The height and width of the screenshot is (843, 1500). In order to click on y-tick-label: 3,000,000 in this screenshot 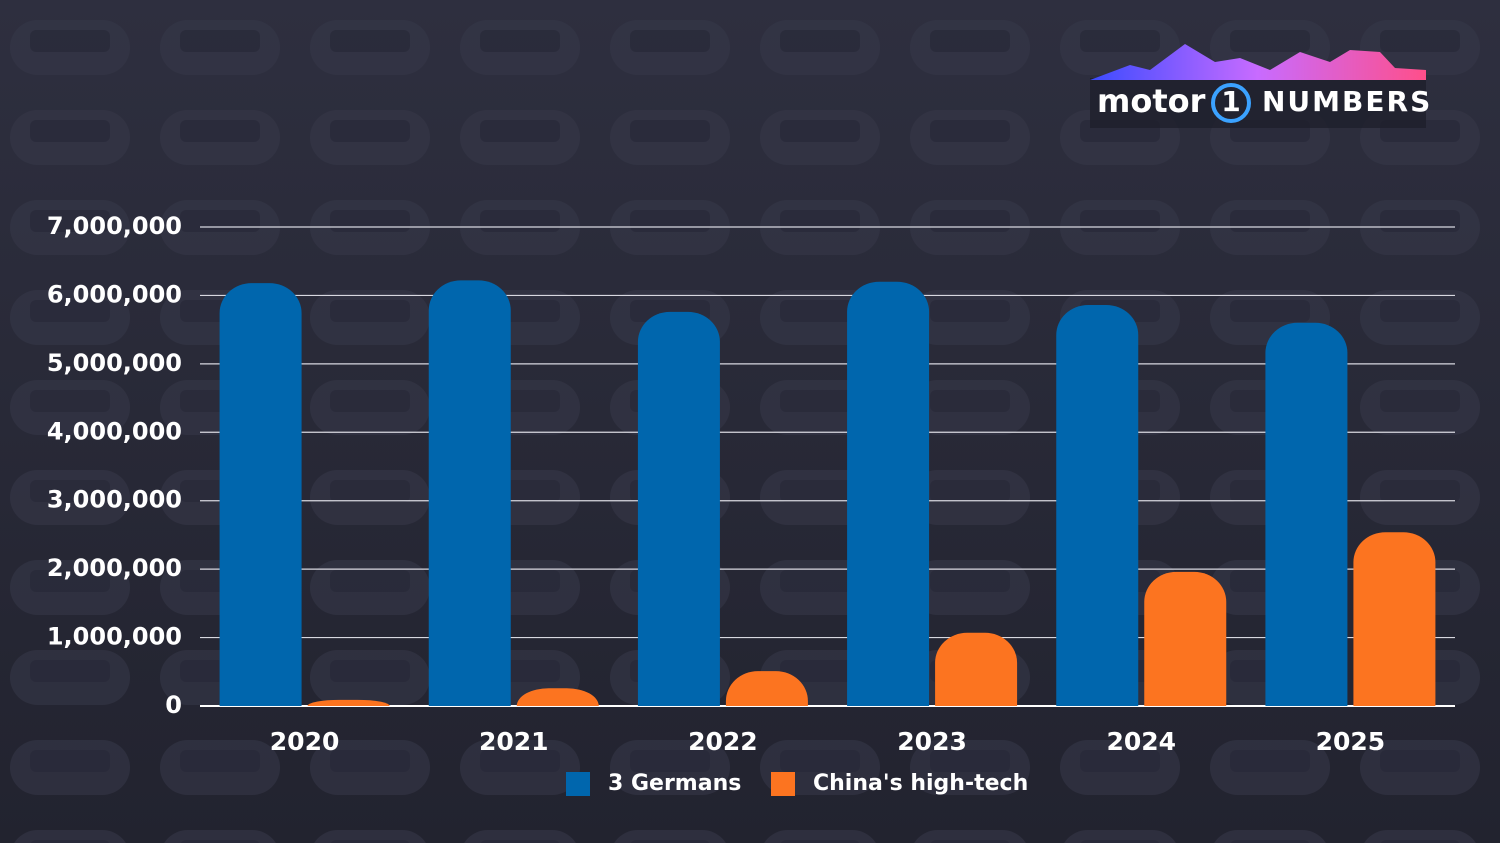, I will do `click(114, 500)`.